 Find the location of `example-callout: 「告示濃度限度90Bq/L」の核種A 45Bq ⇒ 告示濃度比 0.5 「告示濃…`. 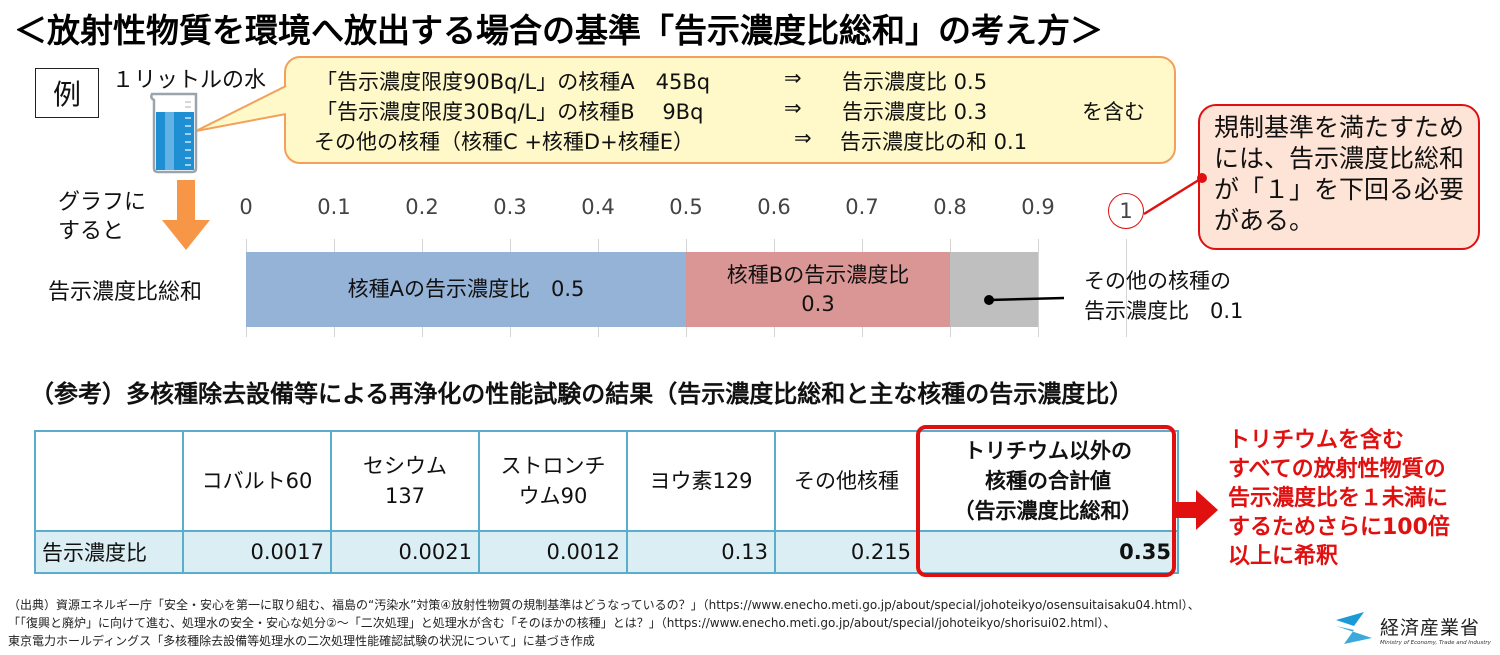

example-callout: 「告示濃度限度90Bq/L」の核種A 45Bq ⇒ 告示濃度比 0.5 「告示濃… is located at coordinates (730, 110).